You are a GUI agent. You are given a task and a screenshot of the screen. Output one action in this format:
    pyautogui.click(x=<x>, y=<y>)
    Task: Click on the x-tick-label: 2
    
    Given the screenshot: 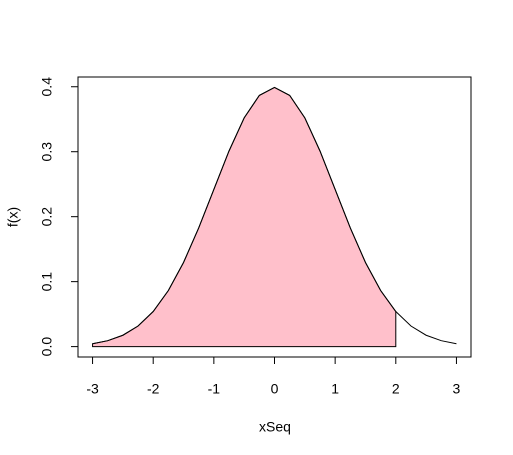 What is the action you would take?
    pyautogui.click(x=396, y=389)
    